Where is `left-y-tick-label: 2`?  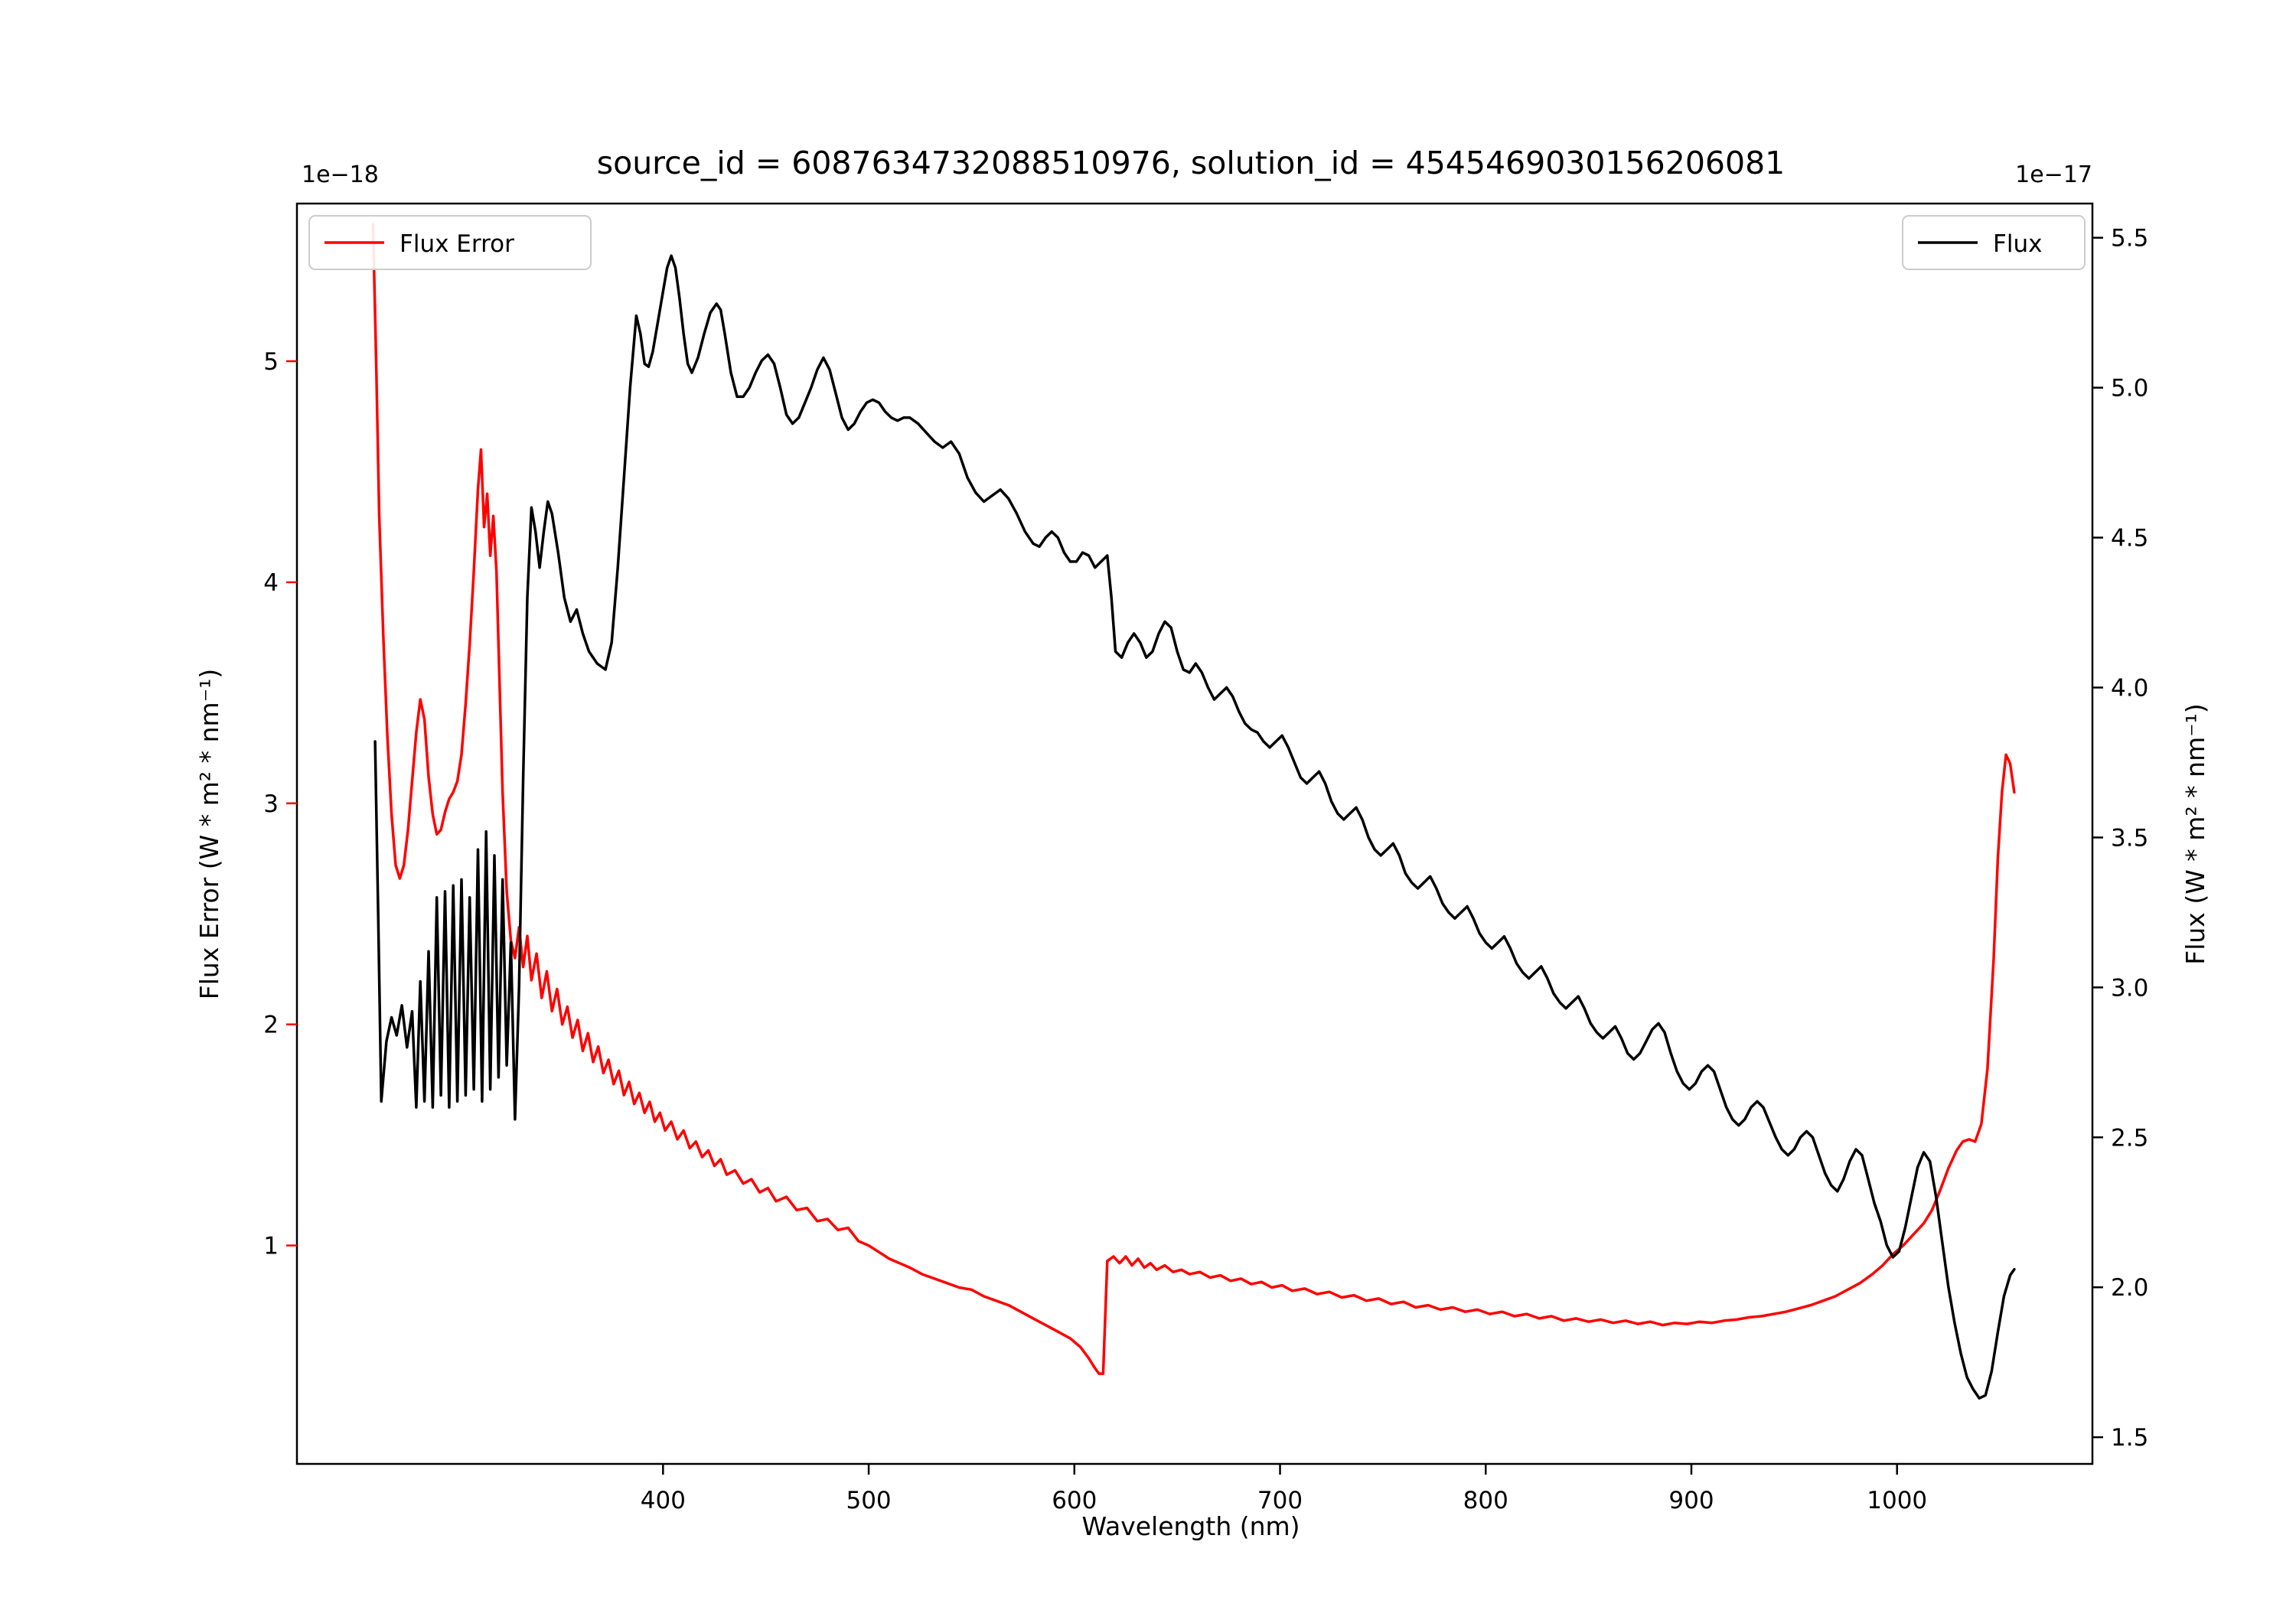 left-y-tick-label: 2 is located at coordinates (271, 1025).